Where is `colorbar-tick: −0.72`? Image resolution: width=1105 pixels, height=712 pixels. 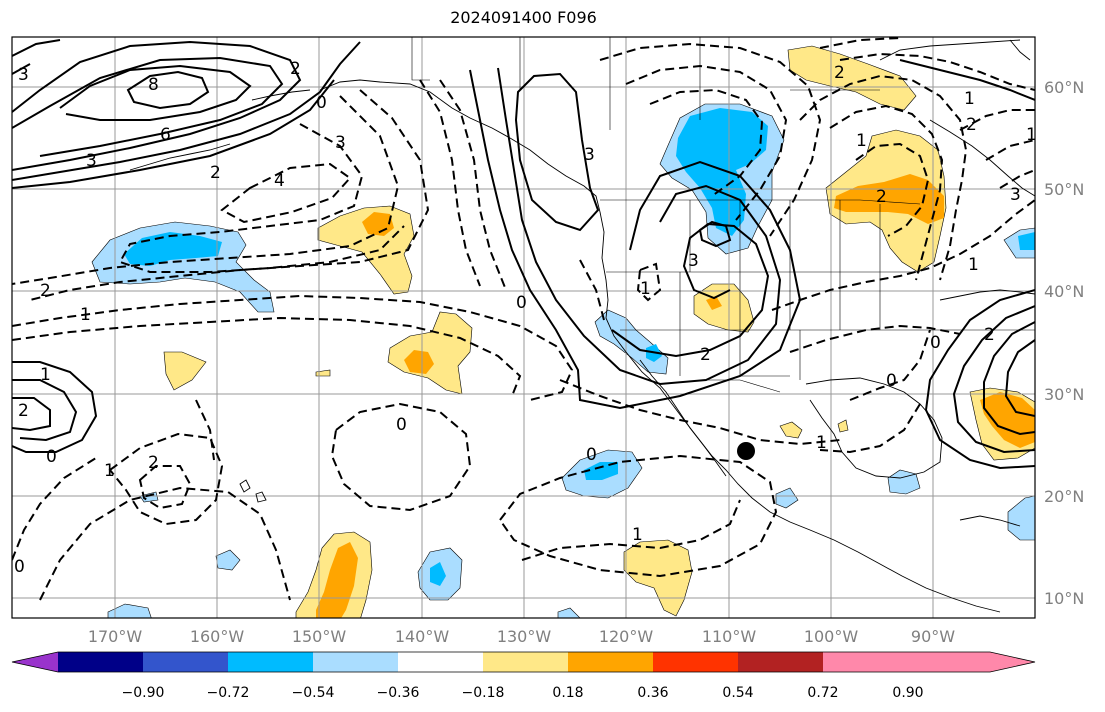 colorbar-tick: −0.72 is located at coordinates (228, 693).